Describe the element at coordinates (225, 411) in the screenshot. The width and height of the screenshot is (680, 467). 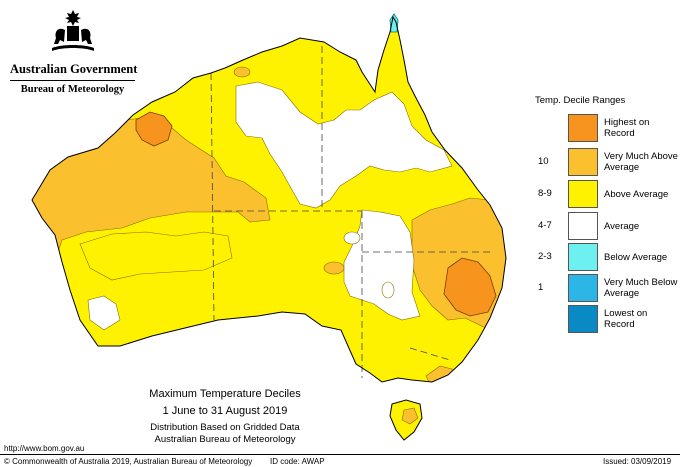
I see `map-period: 1 June to 31 August 2019` at that location.